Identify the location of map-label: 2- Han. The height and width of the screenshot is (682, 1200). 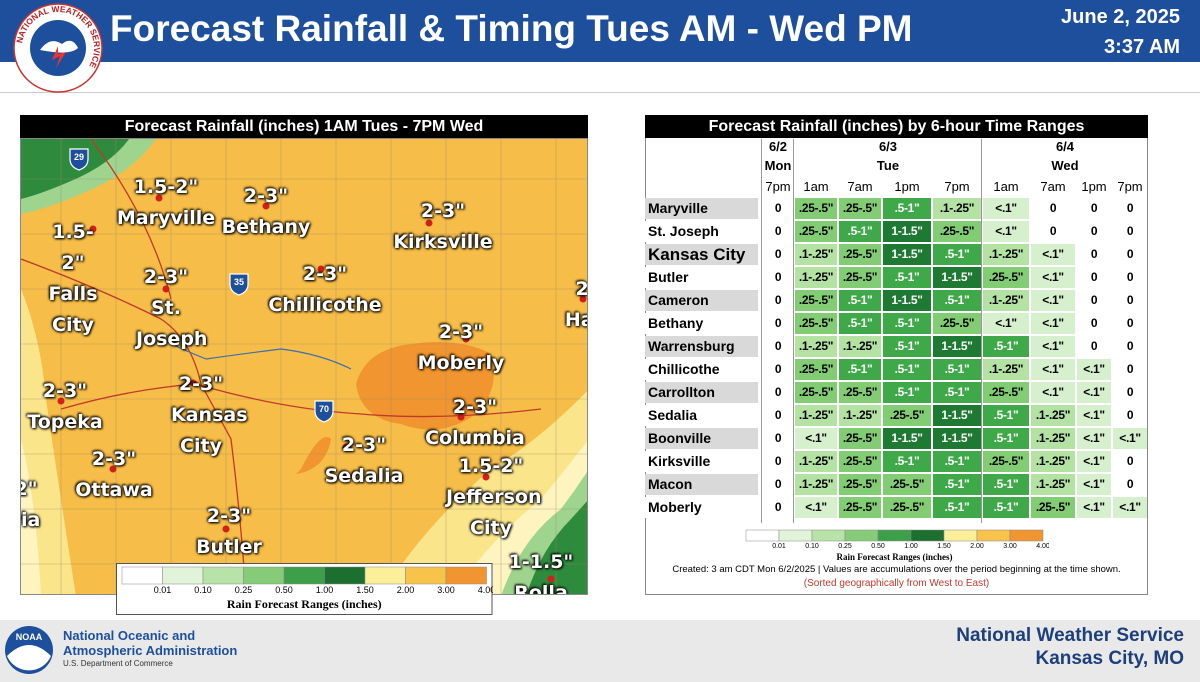
(571, 305).